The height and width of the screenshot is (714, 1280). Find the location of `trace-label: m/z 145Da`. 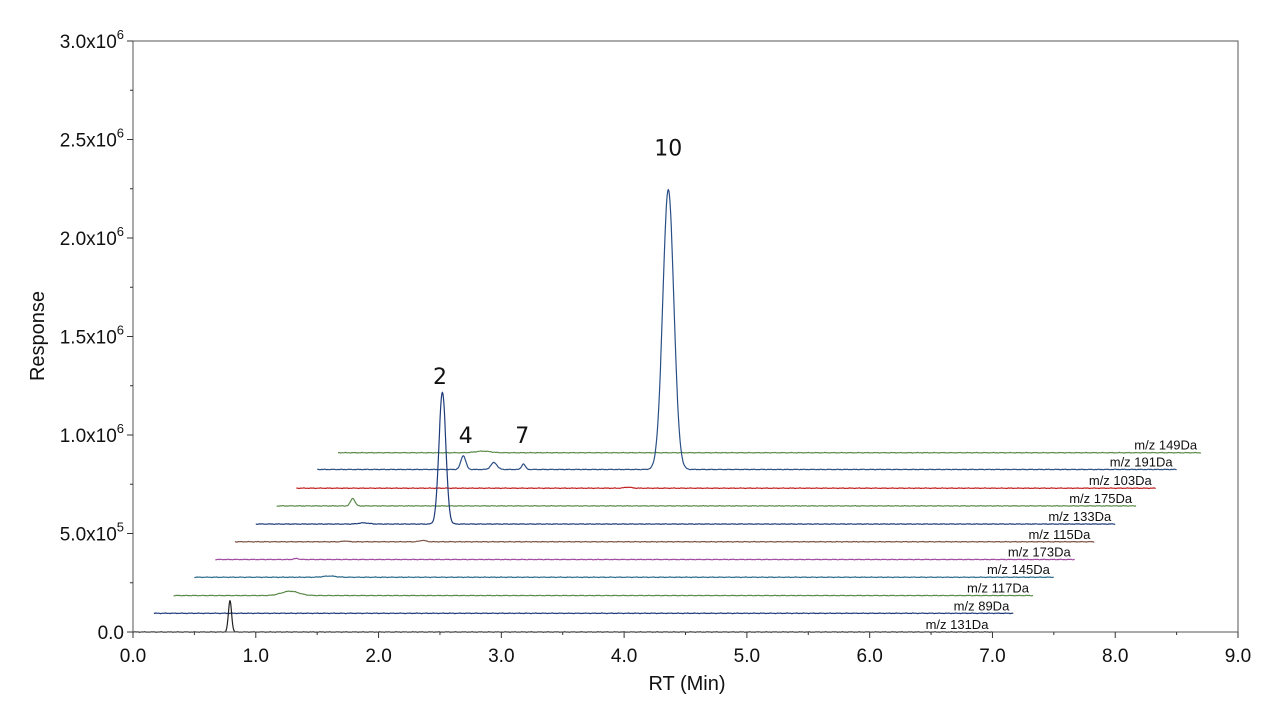

trace-label: m/z 145Da is located at coordinates (1019, 569).